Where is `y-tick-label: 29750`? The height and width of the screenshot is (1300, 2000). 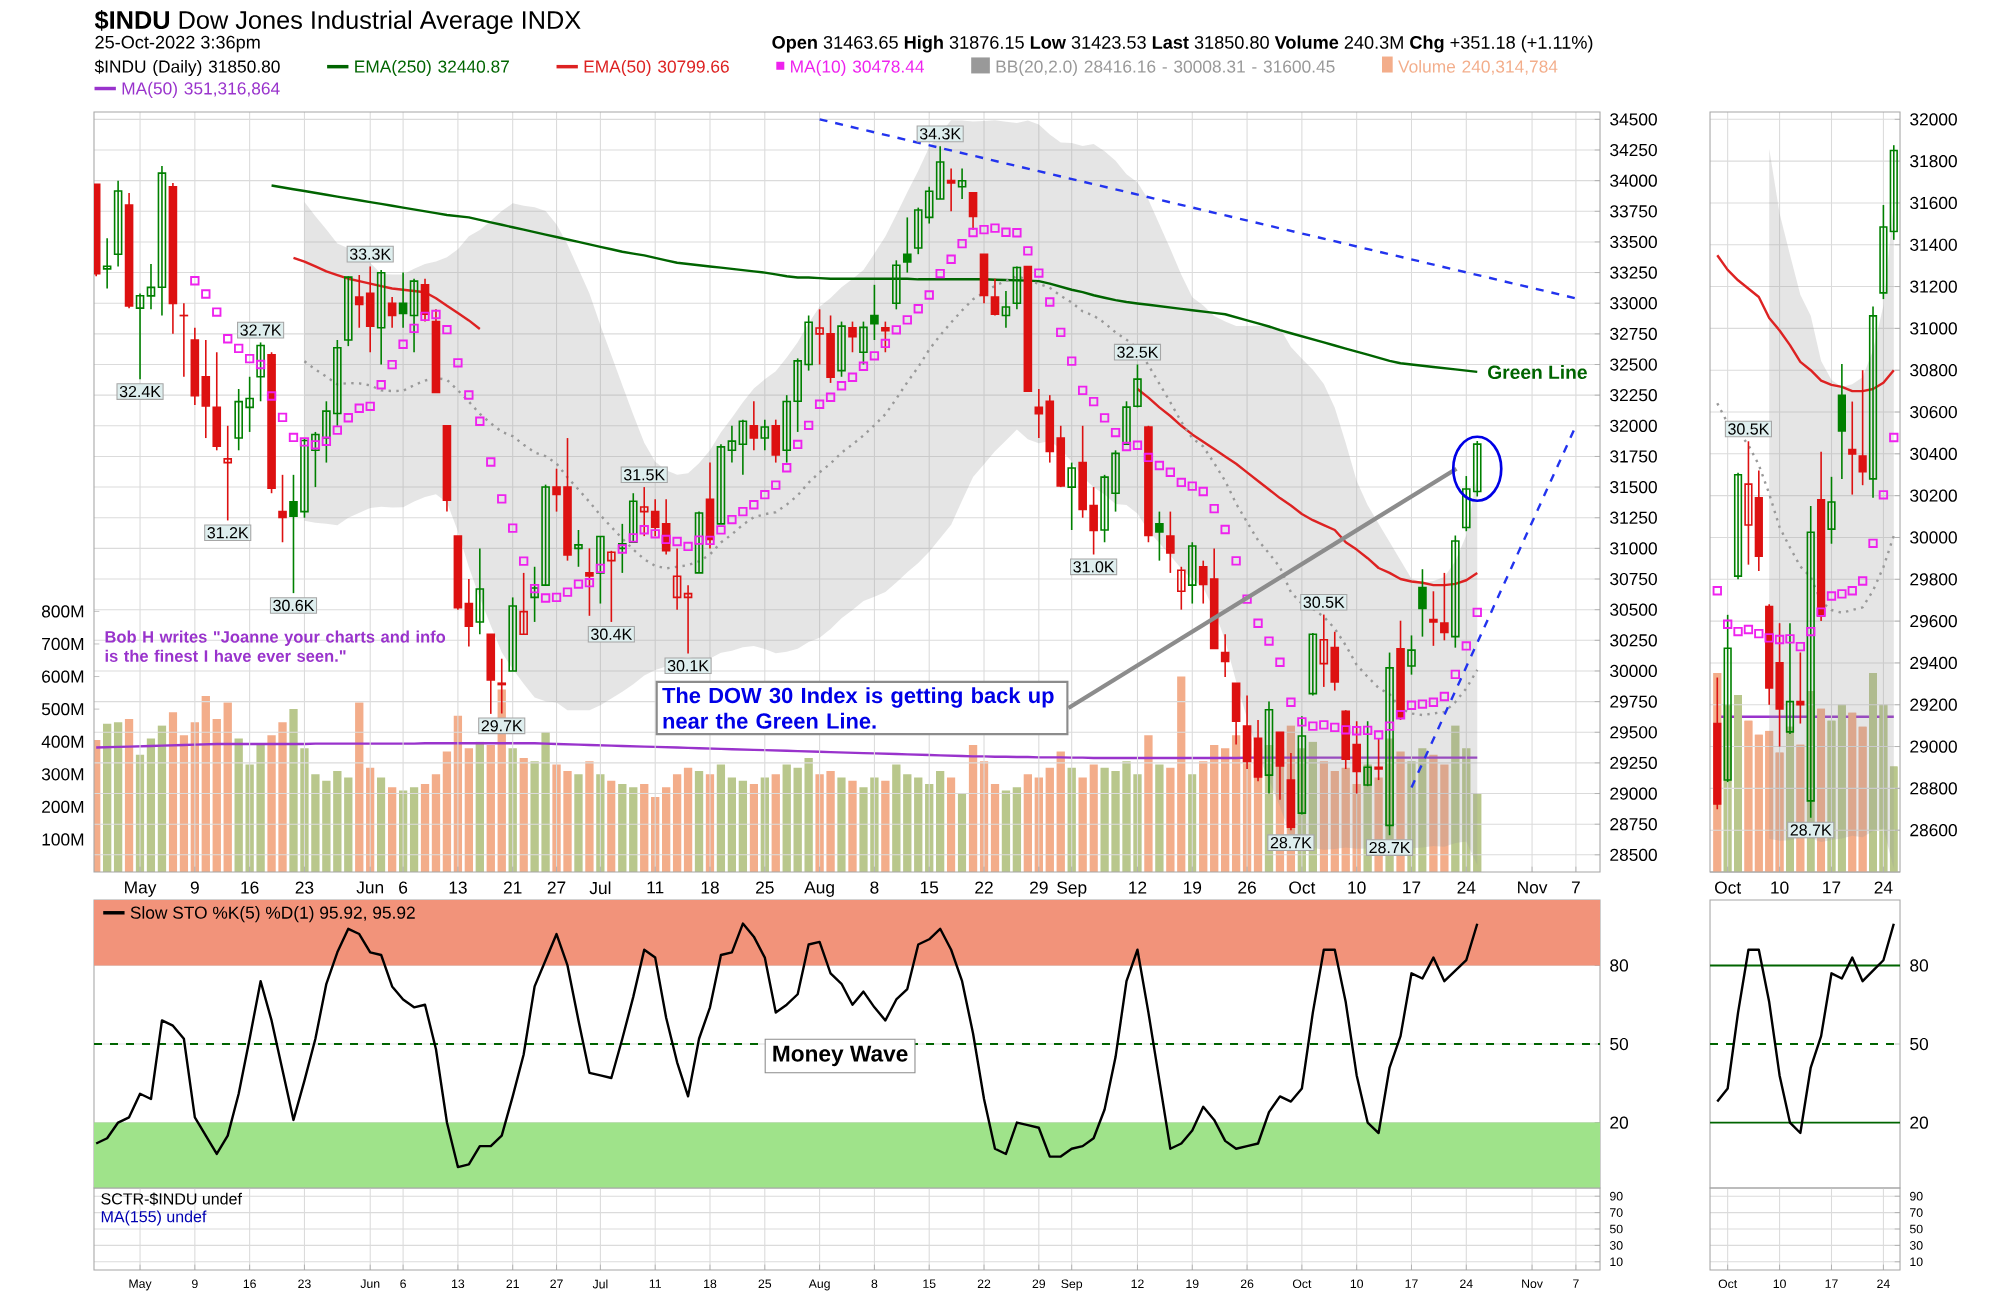 y-tick-label: 29750 is located at coordinates (1633, 701).